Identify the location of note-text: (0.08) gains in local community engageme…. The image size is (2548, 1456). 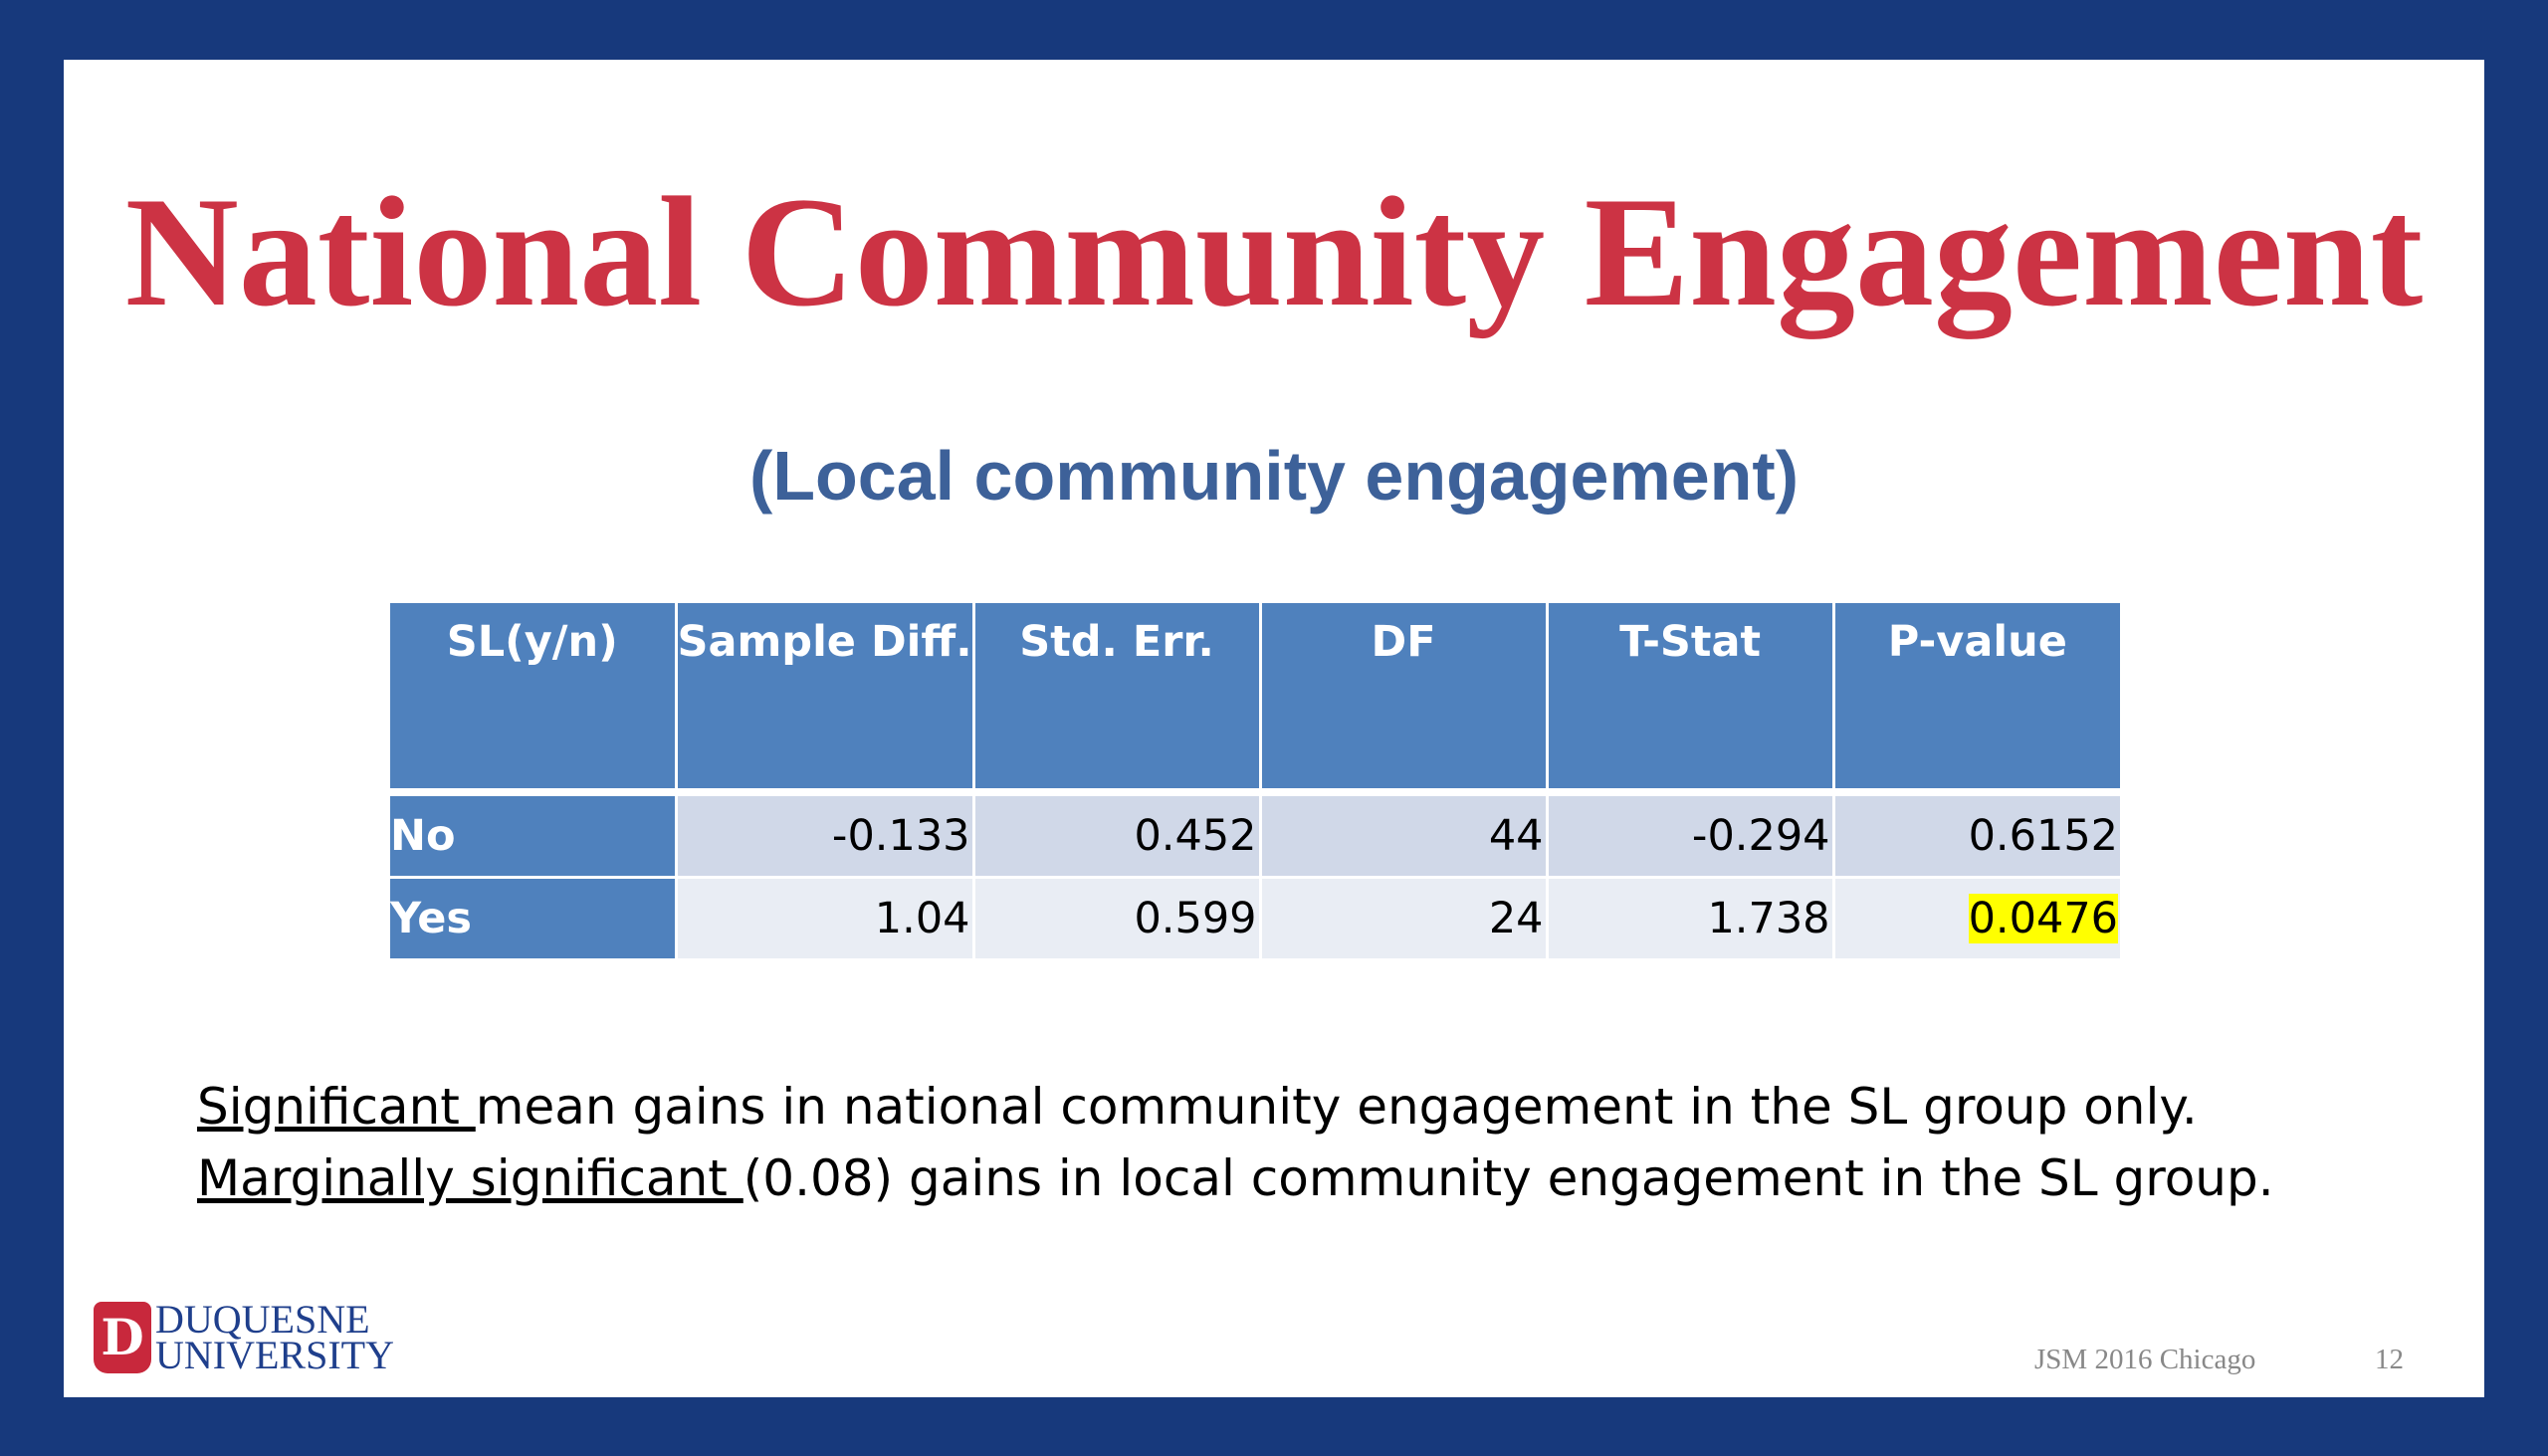
(1508, 1178).